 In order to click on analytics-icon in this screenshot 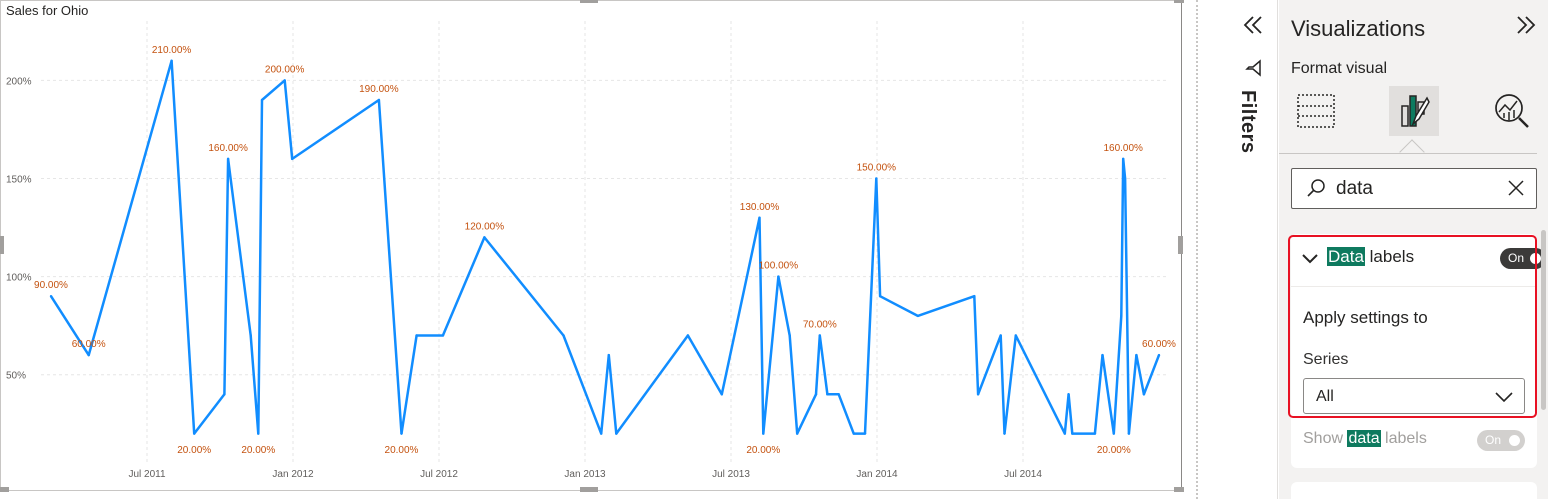, I will do `click(1512, 111)`.